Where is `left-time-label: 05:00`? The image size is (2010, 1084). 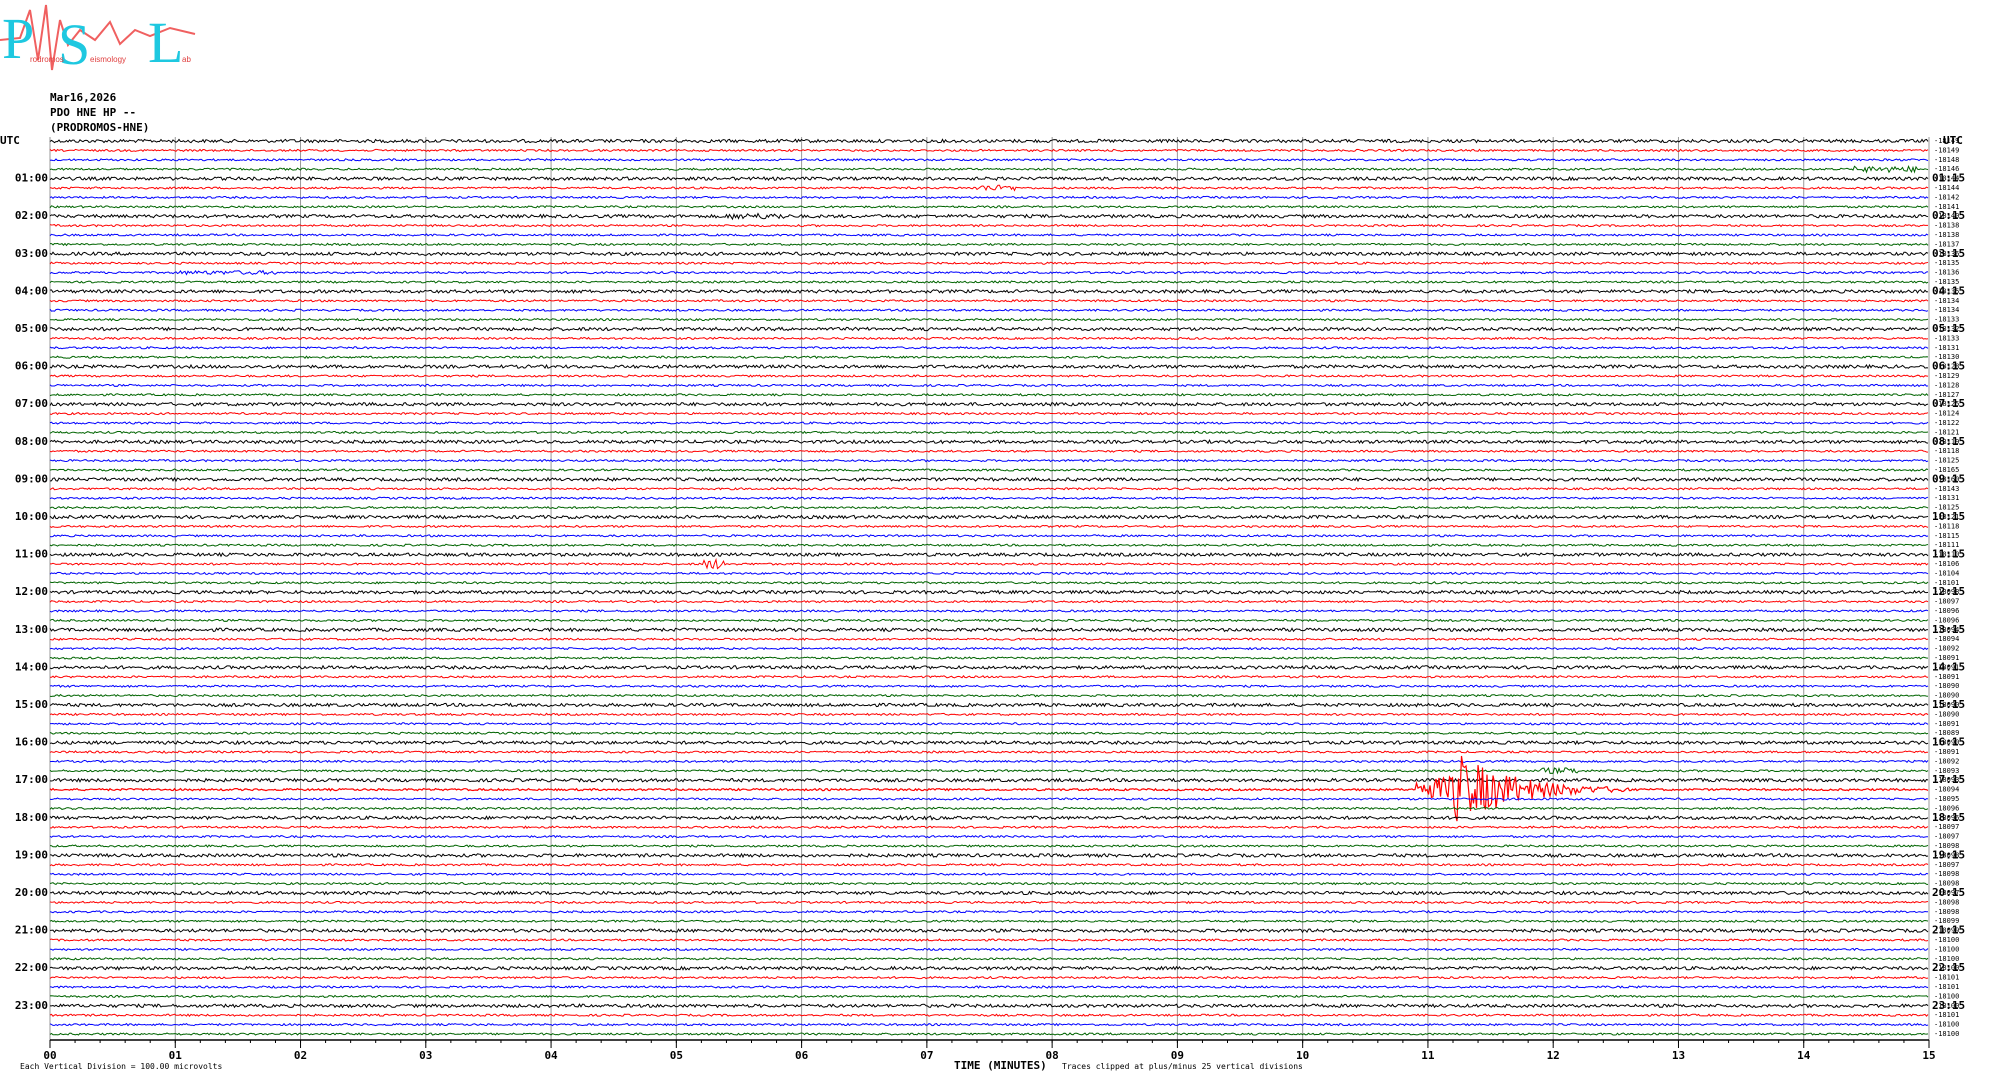
left-time-label: 05:00 is located at coordinates (31, 328).